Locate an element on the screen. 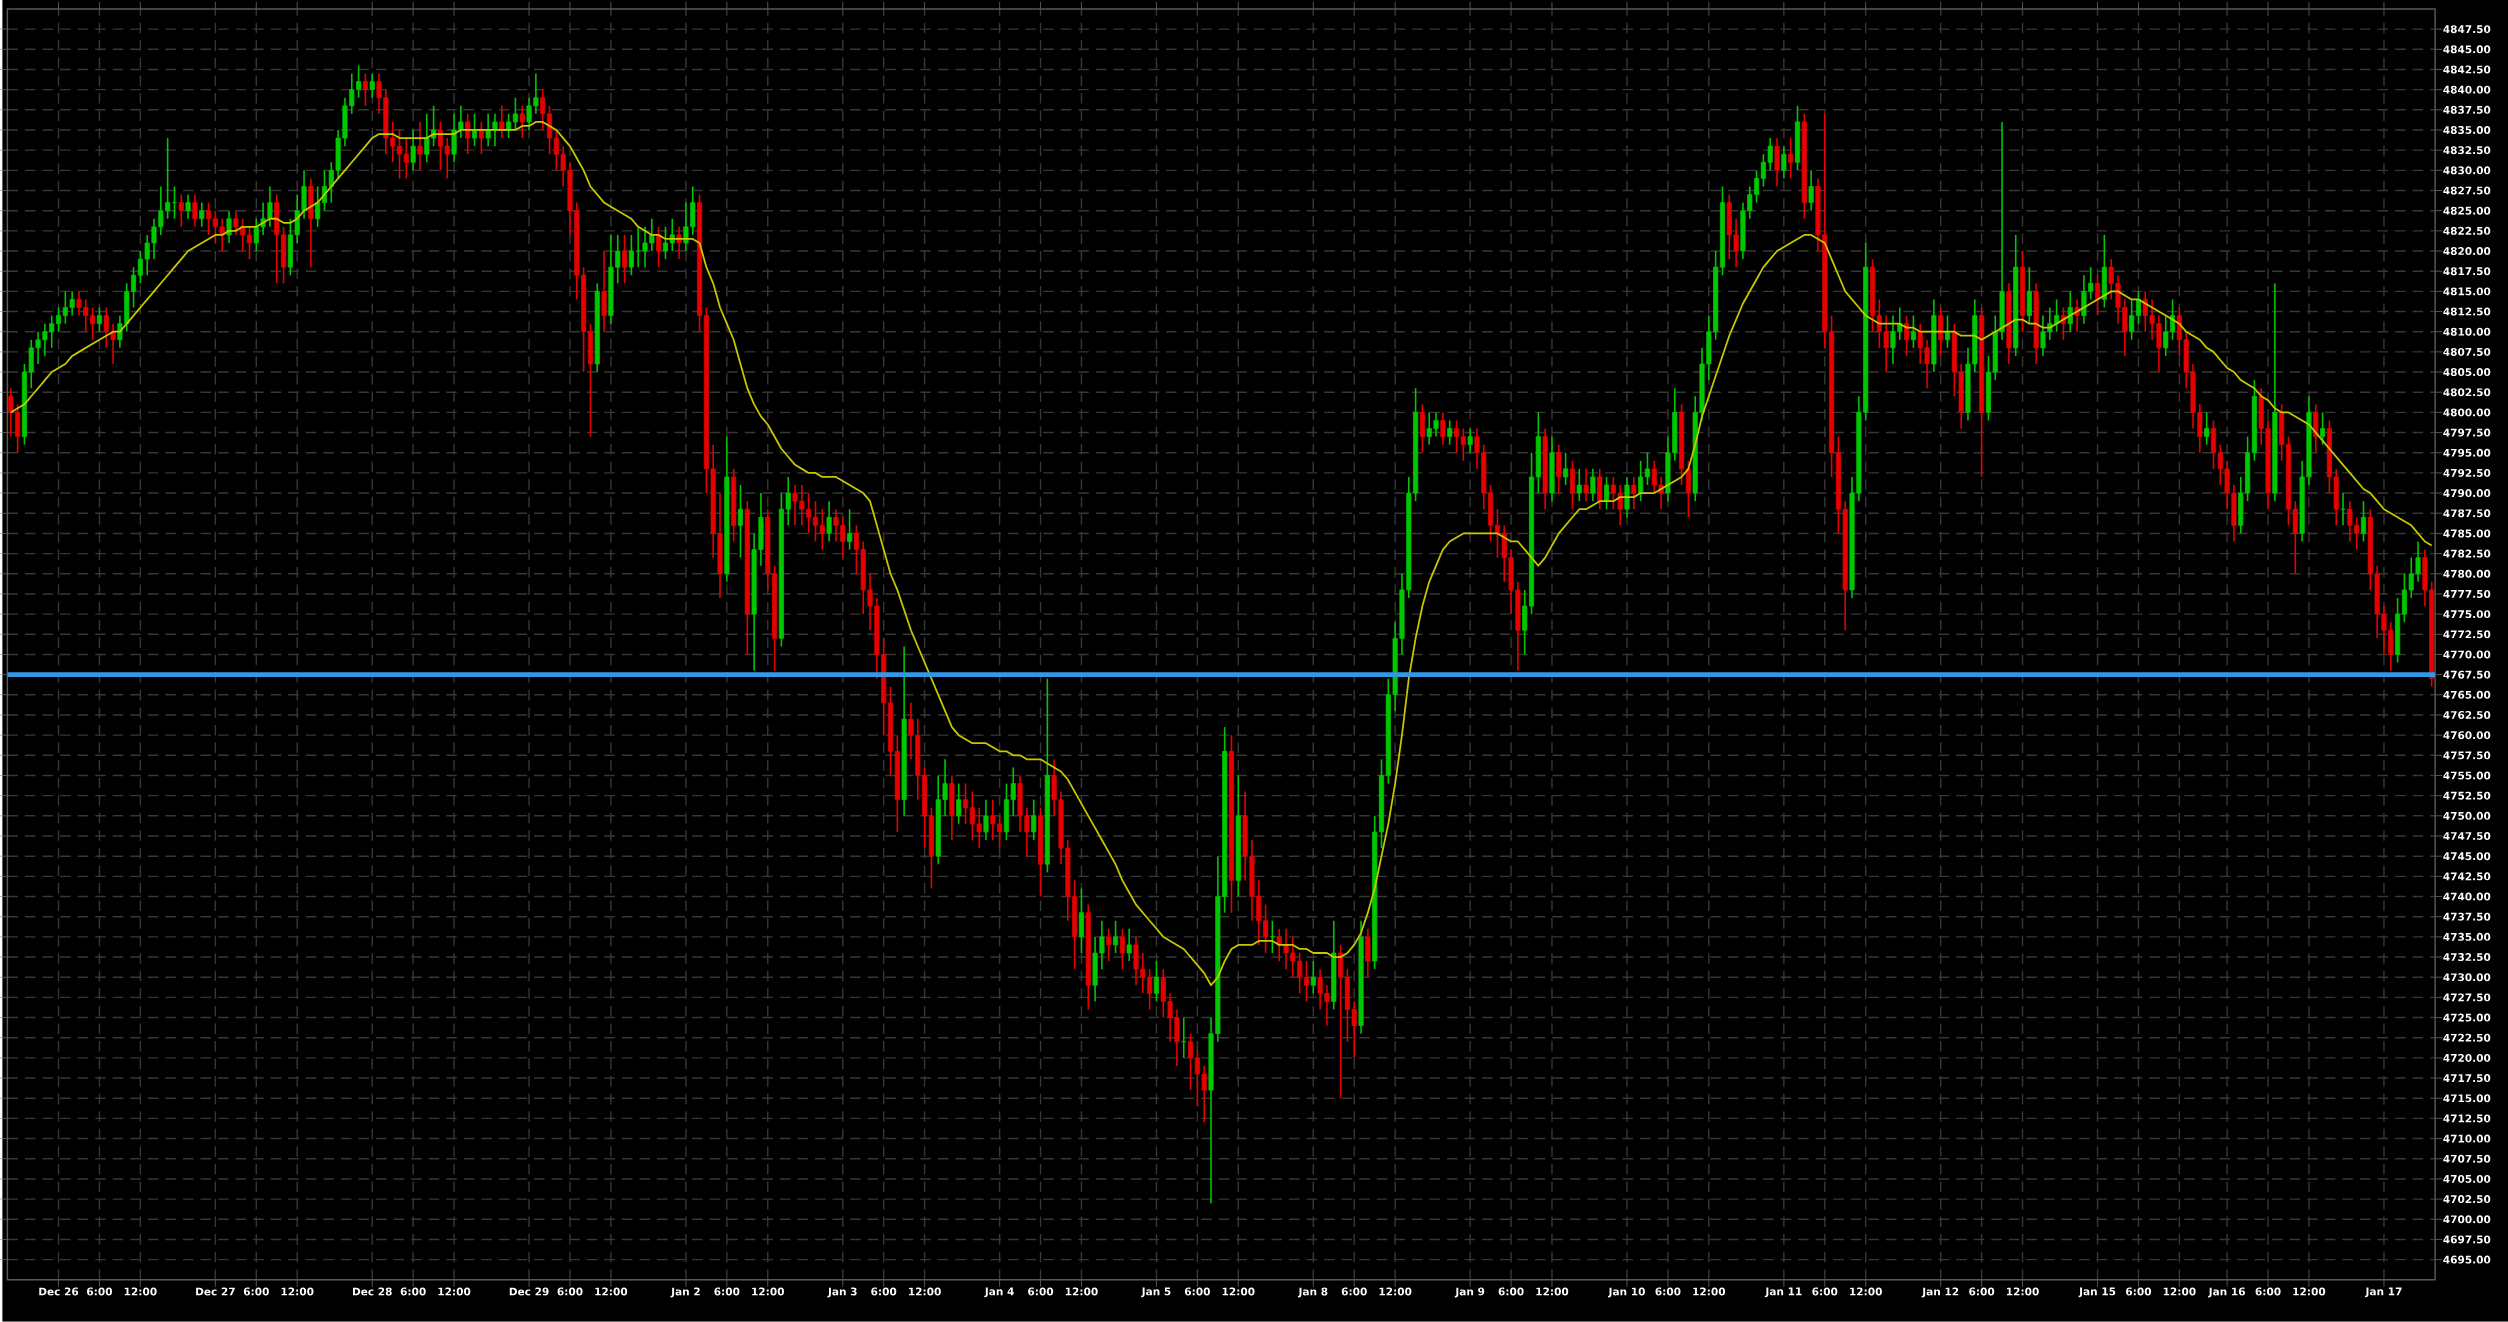  y-tick-label: 4812.50 is located at coordinates (2467, 311).